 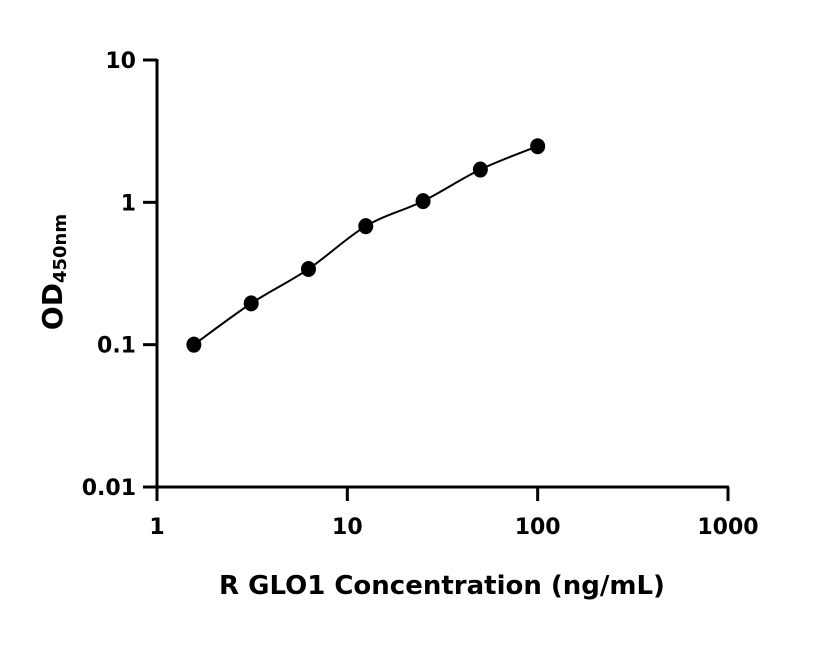 What do you see at coordinates (442, 586) in the screenshot?
I see `x-axis-label: R GLO1 Concentration (ng/mL)` at bounding box center [442, 586].